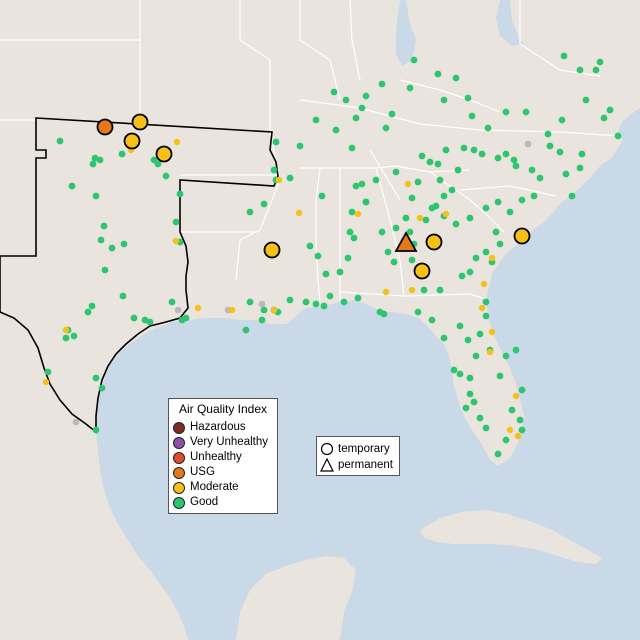 Image resolution: width=640 pixels, height=640 pixels. Describe the element at coordinates (140, 122) in the screenshot. I see `moderate-temporary-site-marker` at that location.